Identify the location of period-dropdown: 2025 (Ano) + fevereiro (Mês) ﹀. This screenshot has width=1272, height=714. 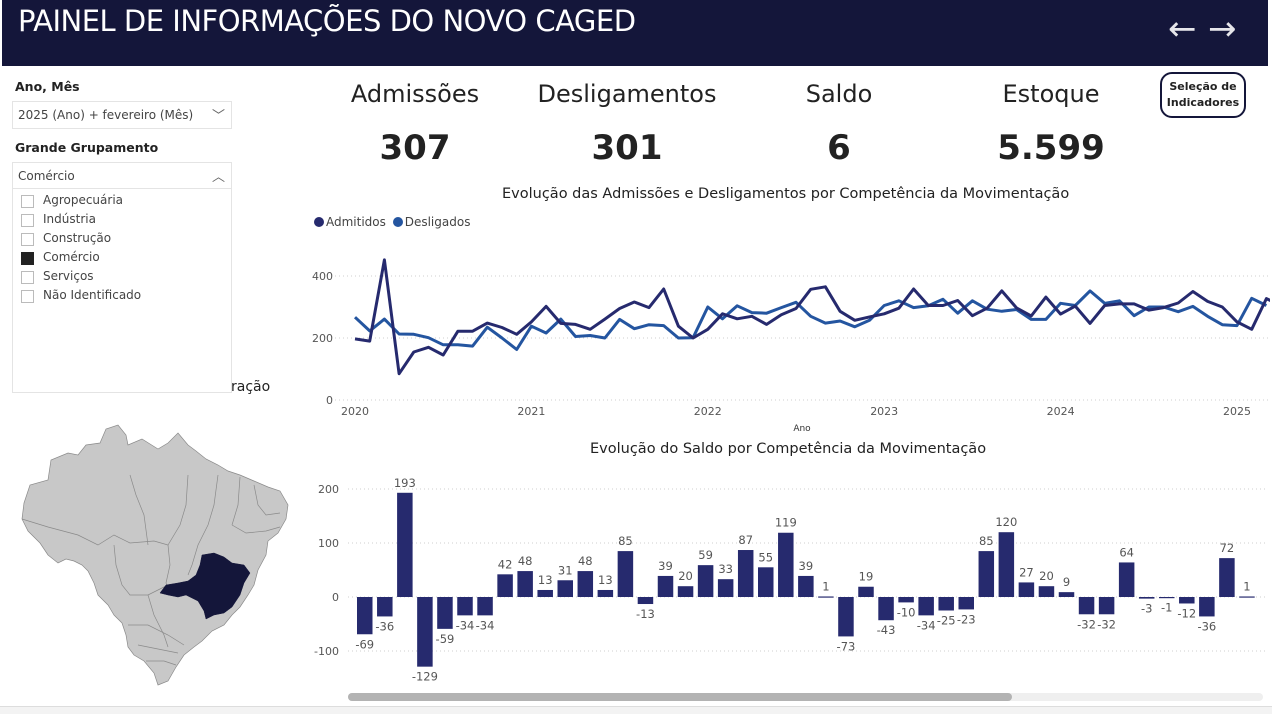
(122, 115).